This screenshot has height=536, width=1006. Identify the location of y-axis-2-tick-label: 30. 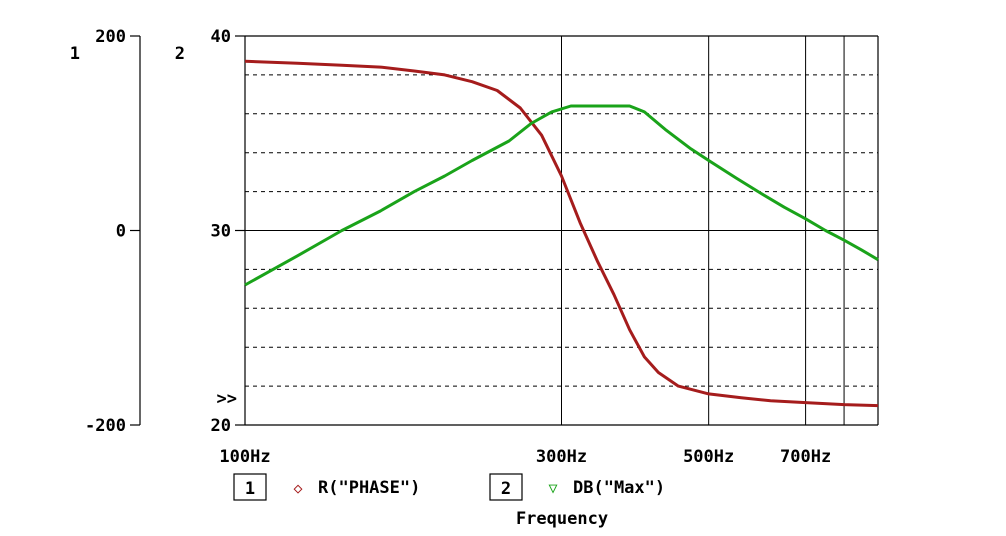
(221, 232).